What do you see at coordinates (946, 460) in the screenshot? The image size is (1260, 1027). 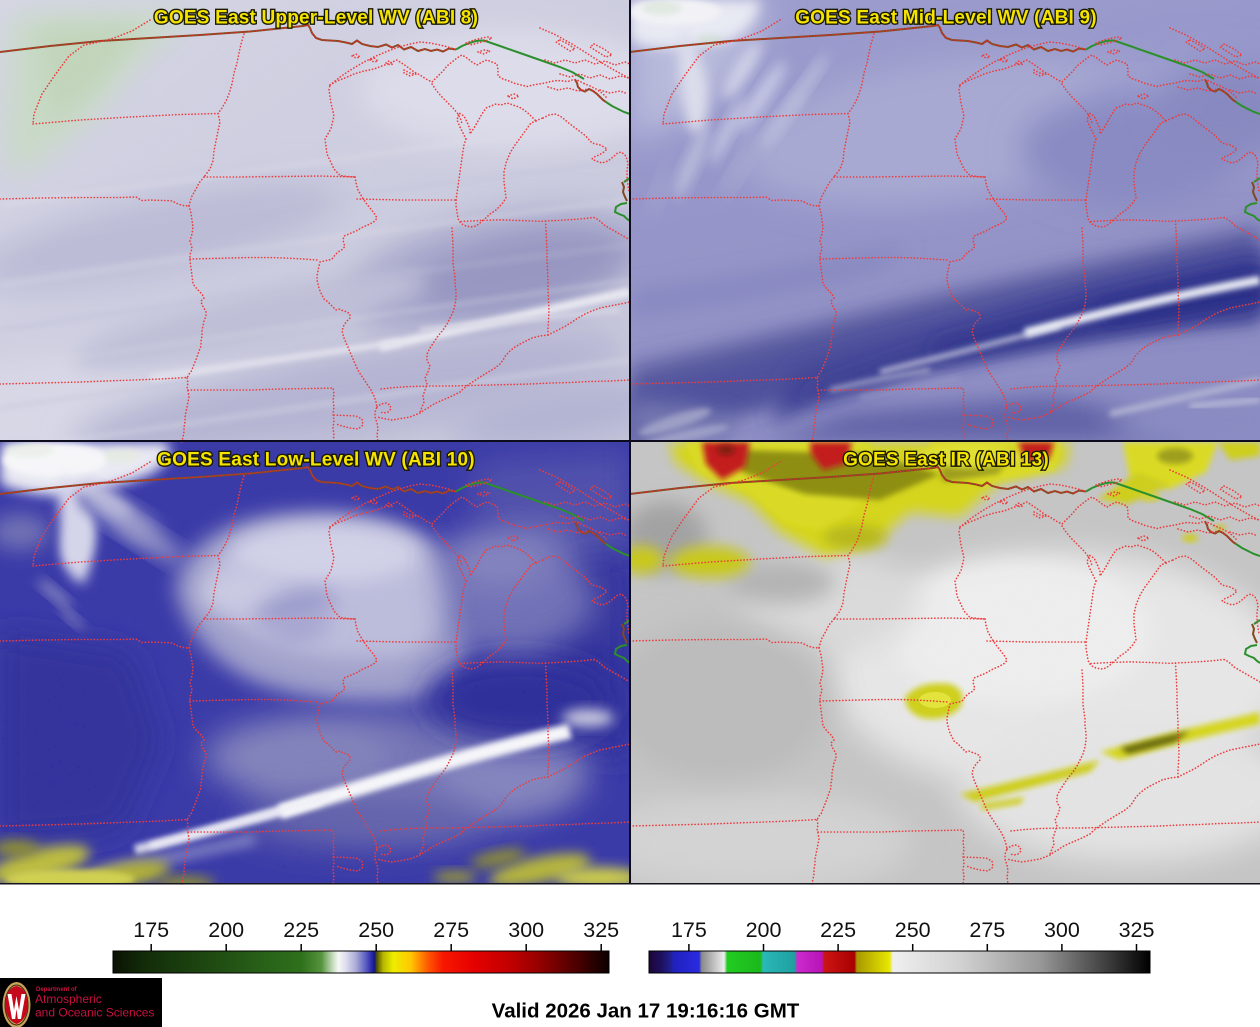 I see `svg-text: GOES East IR (ABI 13)` at bounding box center [946, 460].